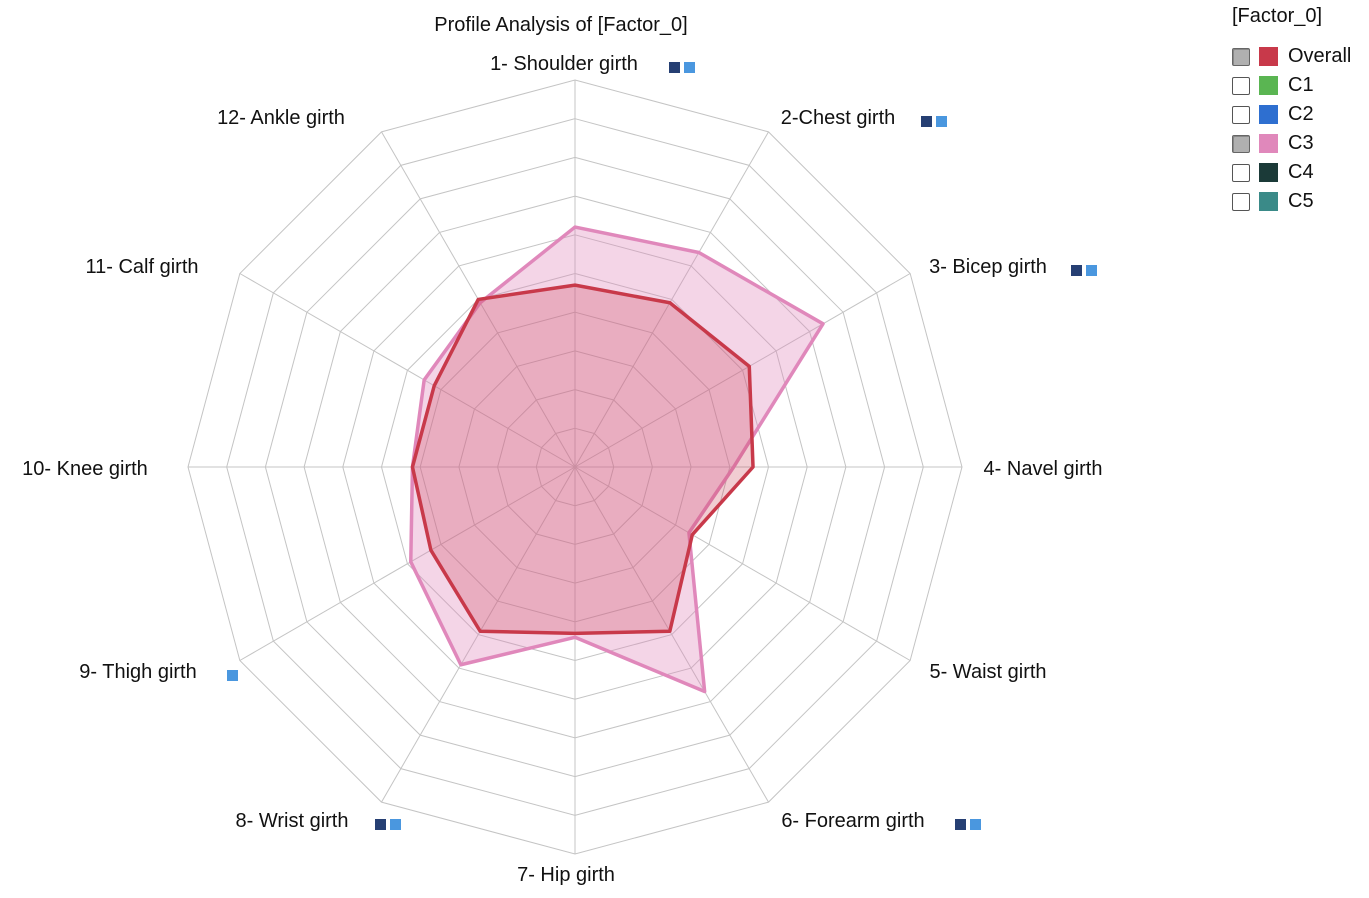 This screenshot has height=898, width=1369. What do you see at coordinates (232, 675) in the screenshot?
I see `axis-marker-9-light` at bounding box center [232, 675].